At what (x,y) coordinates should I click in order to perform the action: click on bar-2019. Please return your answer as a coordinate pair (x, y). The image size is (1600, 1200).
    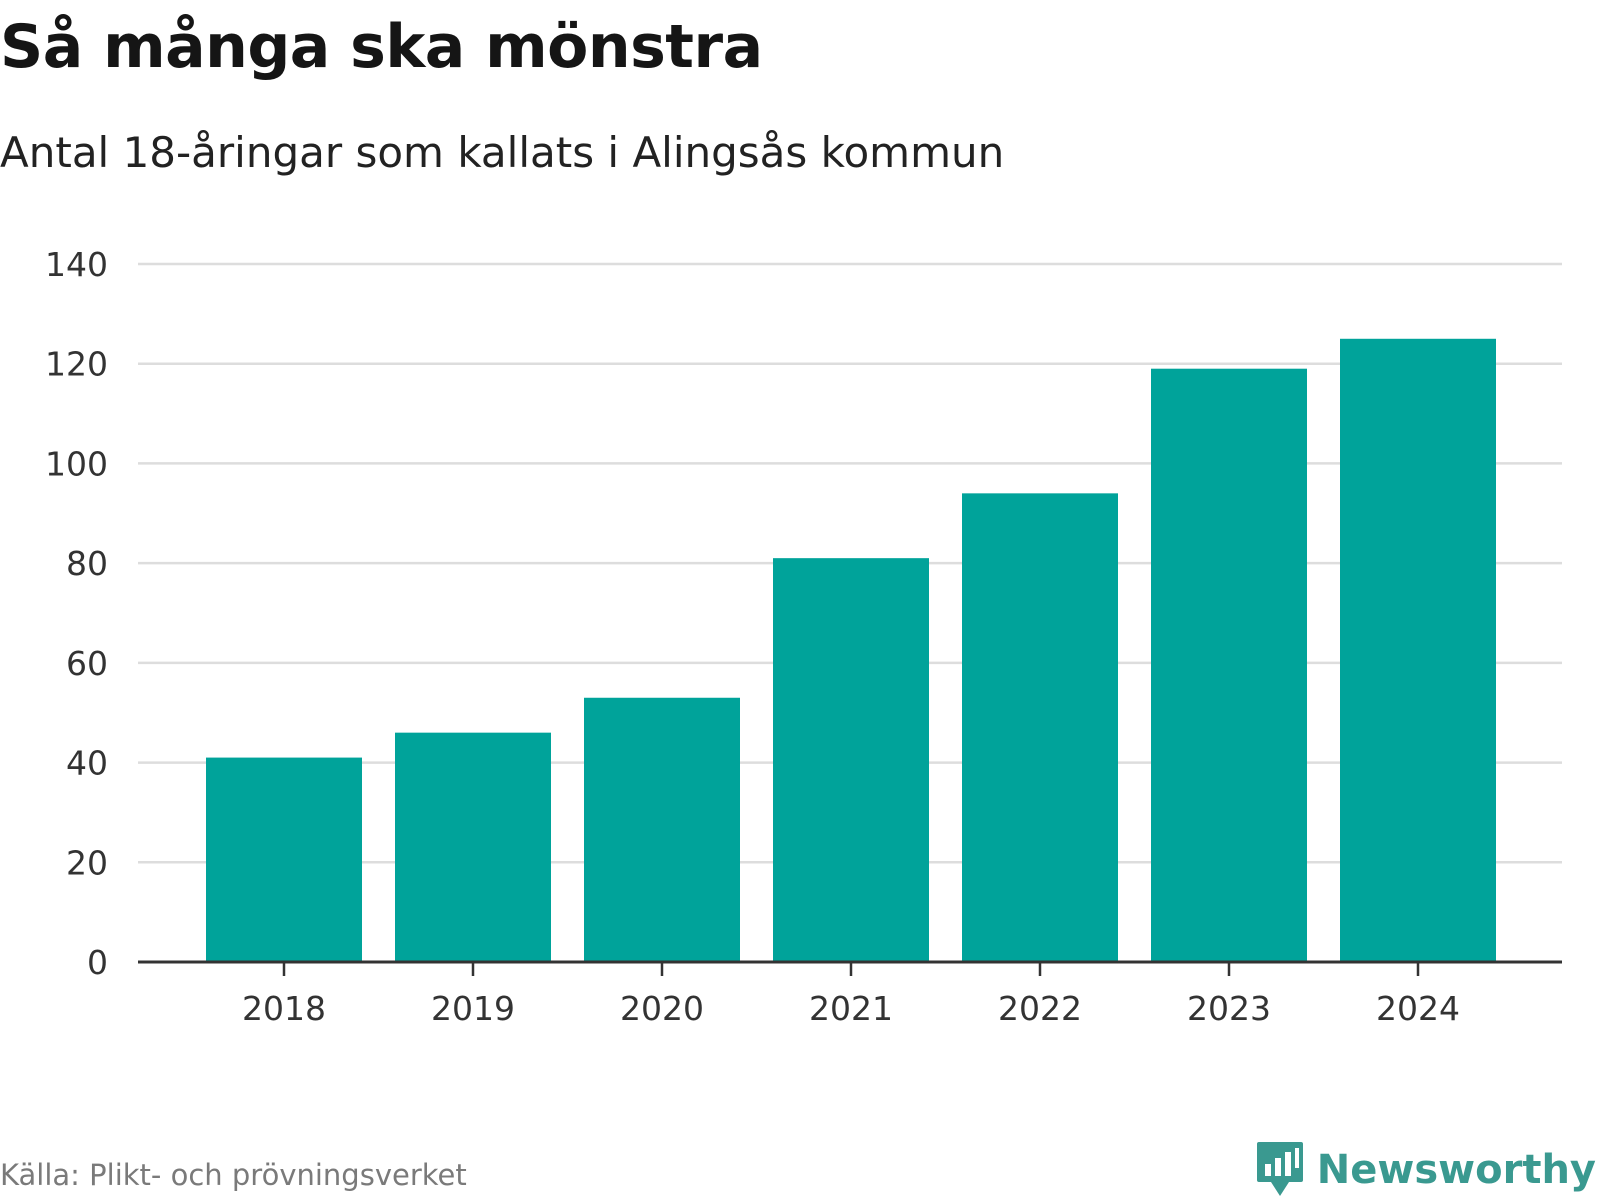
    Looking at the image, I should click on (473, 847).